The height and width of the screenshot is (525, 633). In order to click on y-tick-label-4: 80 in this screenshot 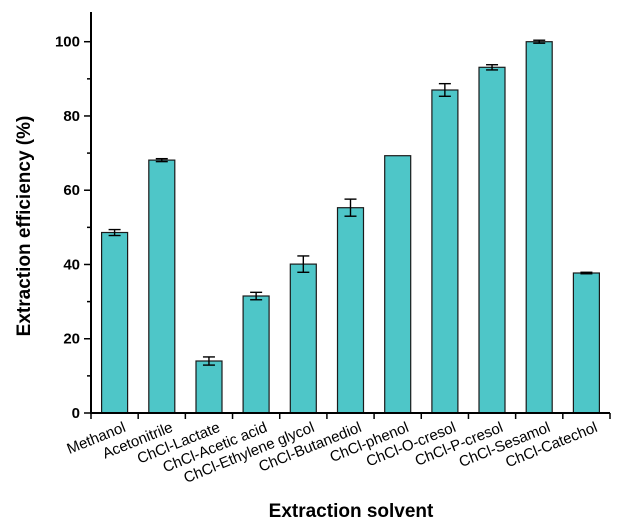, I will do `click(71, 116)`.